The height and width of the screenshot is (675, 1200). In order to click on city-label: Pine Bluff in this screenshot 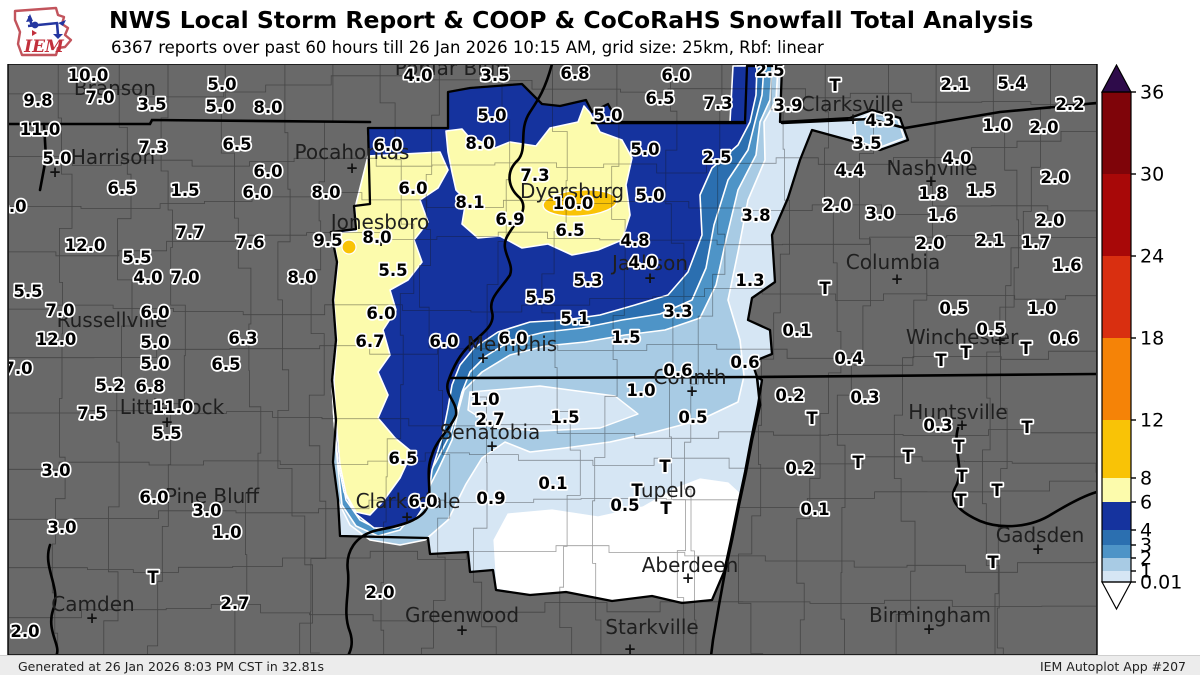, I will do `click(212, 496)`.